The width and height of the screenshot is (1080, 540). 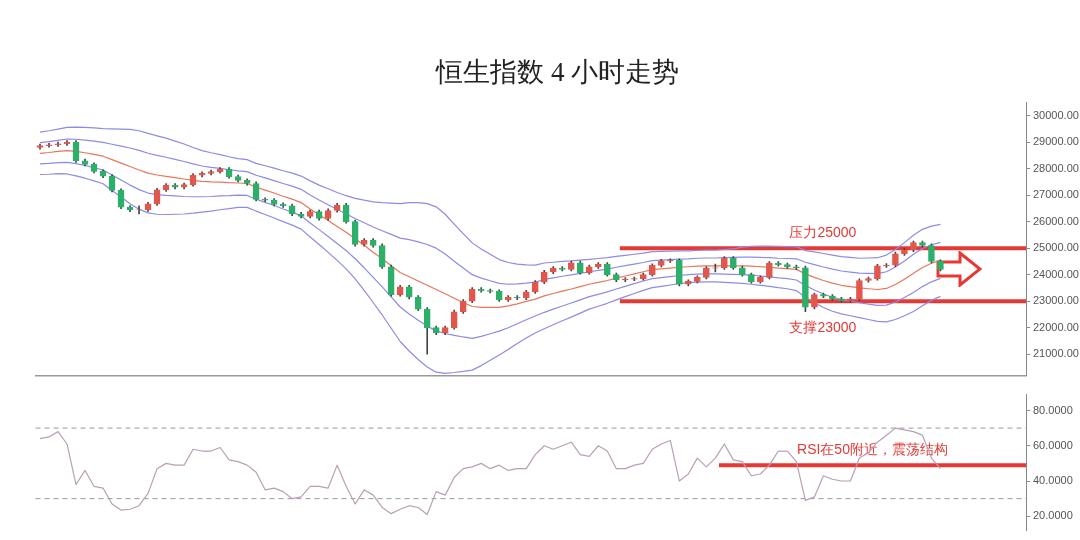 I want to click on ref-line-label: 支撑23000, so click(x=823, y=327).